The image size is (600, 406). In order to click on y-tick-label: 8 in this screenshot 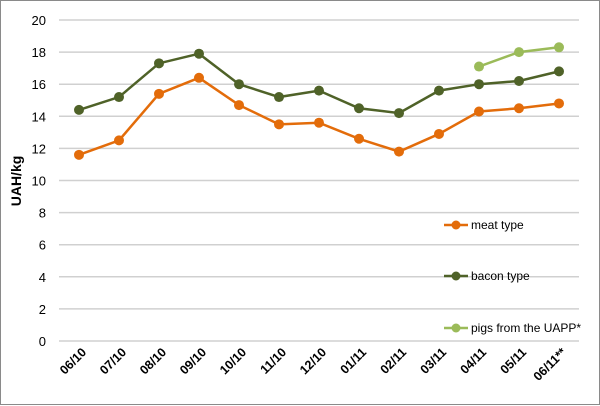, I will do `click(42, 213)`.